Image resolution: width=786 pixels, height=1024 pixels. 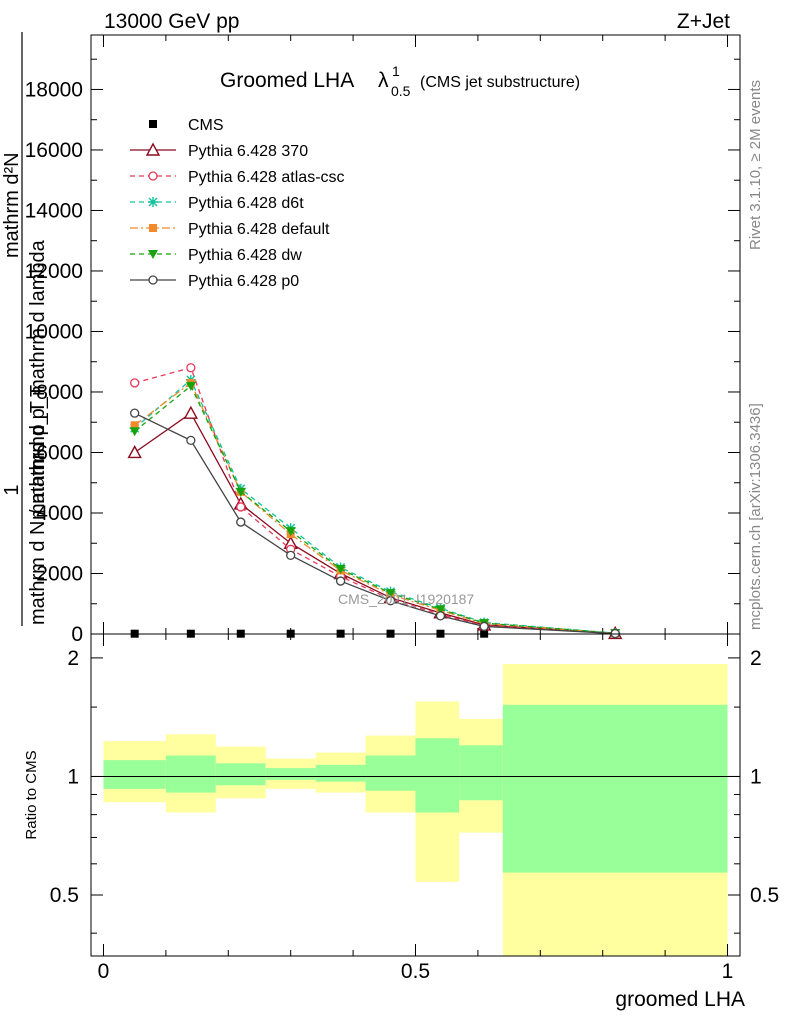 I want to click on plot-title-sup: 1, so click(x=396, y=71).